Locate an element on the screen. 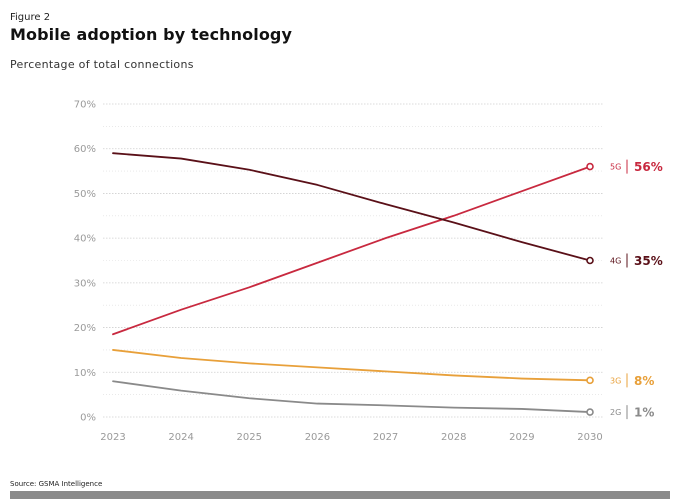  y-tick-label: 30% is located at coordinates (85, 283).